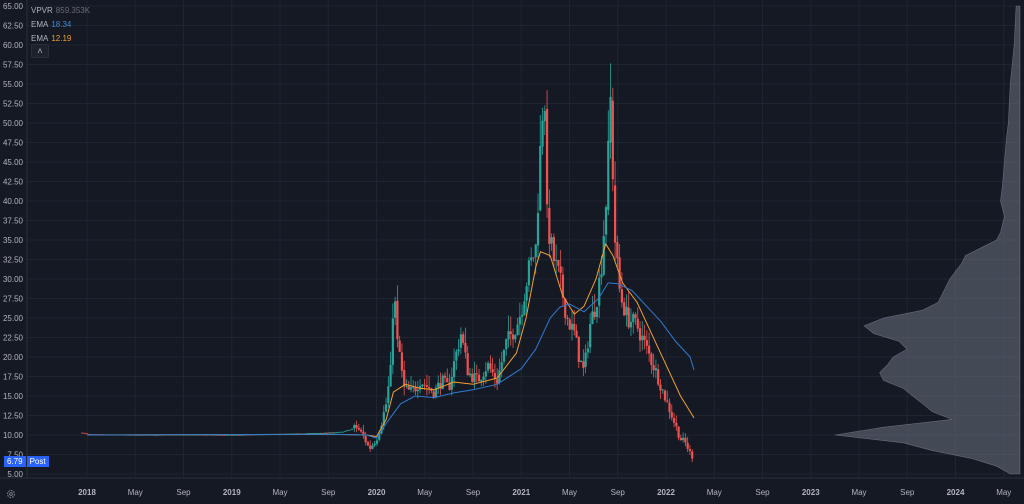  What do you see at coordinates (13, 377) in the screenshot?
I see `y-tick-label: 17.50` at bounding box center [13, 377].